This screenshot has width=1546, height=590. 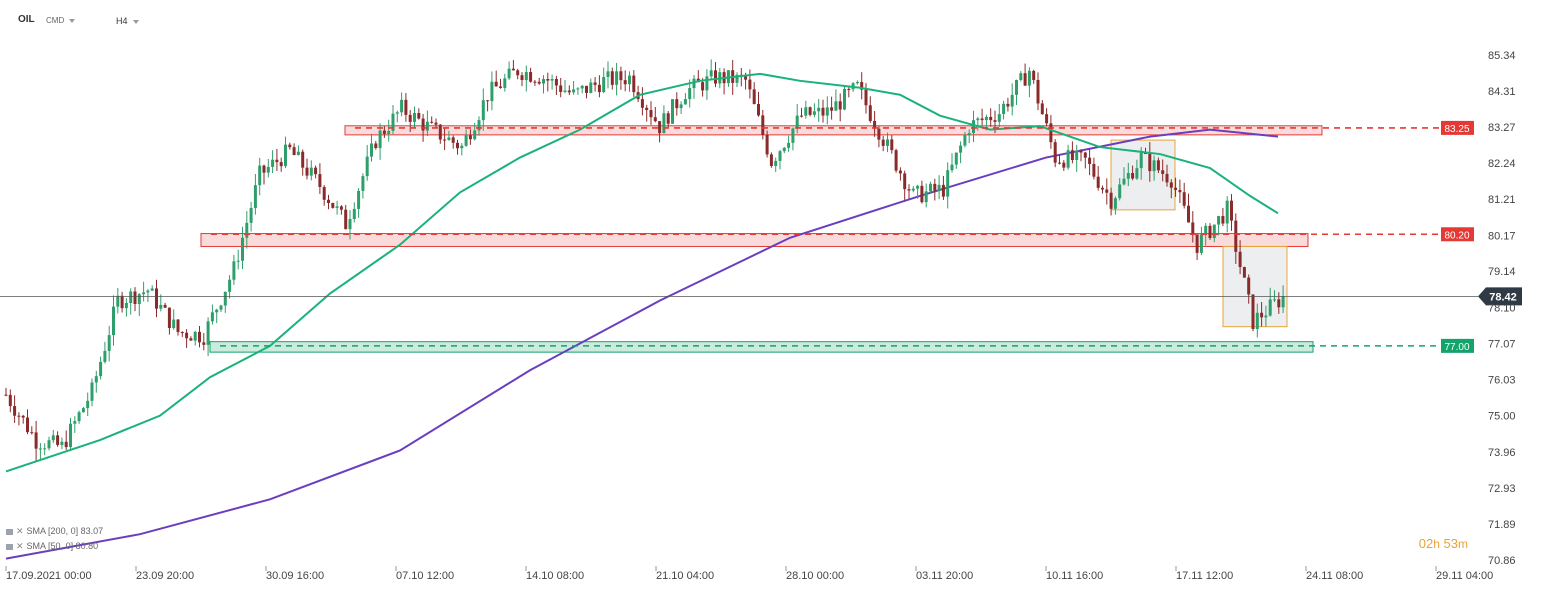 I want to click on symbol-label: OIL, so click(x=26, y=19).